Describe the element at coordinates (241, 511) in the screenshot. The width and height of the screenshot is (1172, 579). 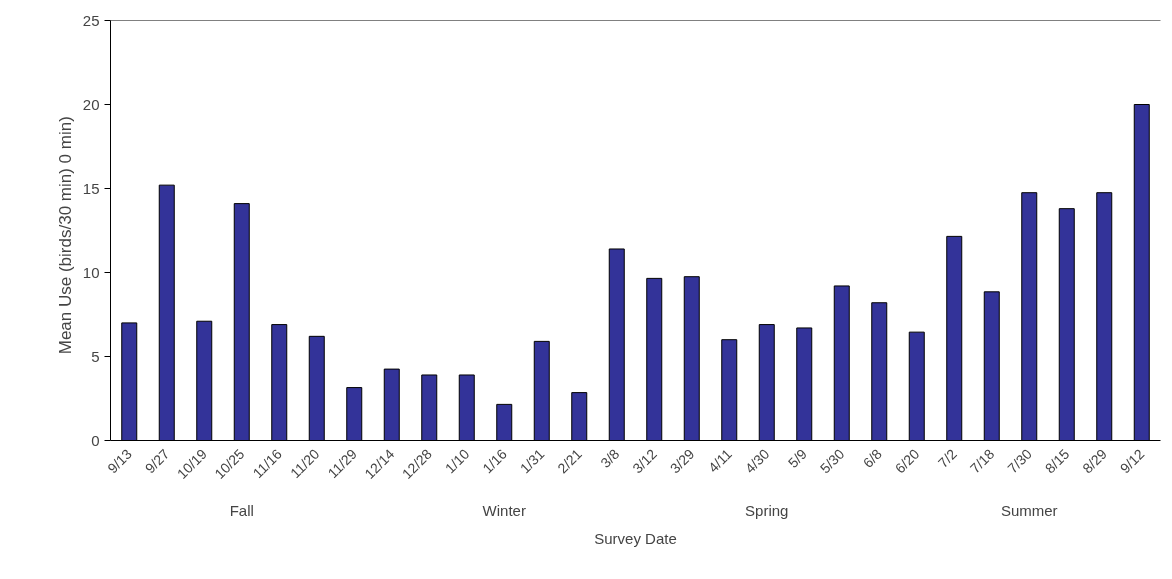
I see `text: Fall` at that location.